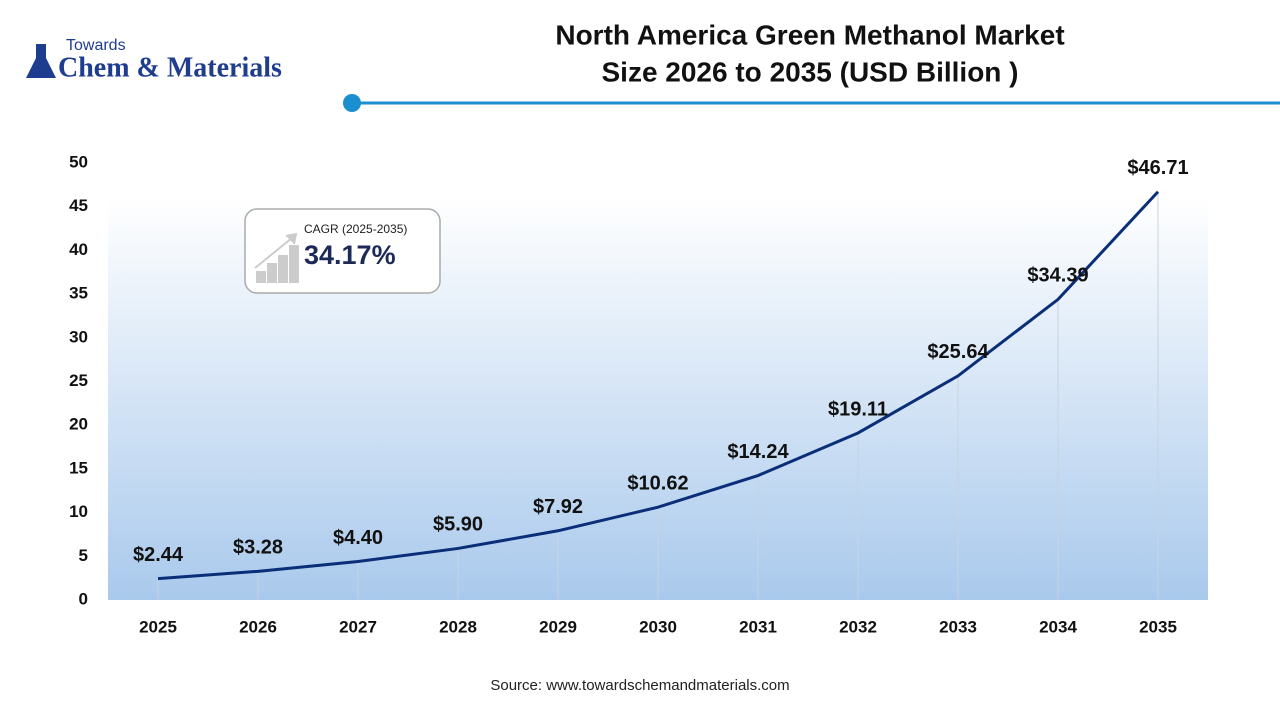  I want to click on y-tick-label: 25, so click(78, 380).